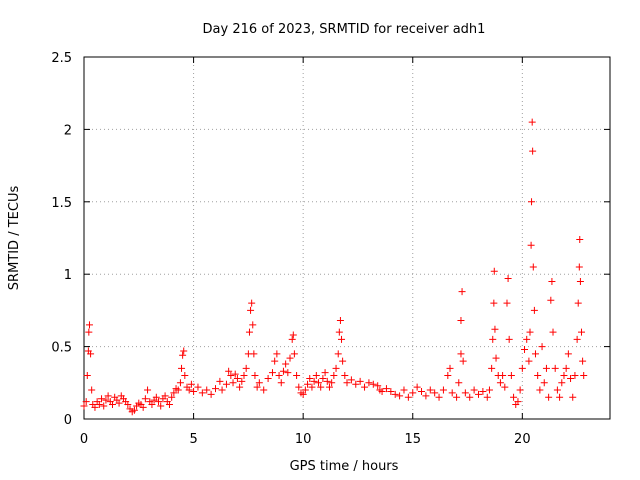 This screenshot has width=640, height=480. I want to click on x-tick-label: 20, so click(522, 439).